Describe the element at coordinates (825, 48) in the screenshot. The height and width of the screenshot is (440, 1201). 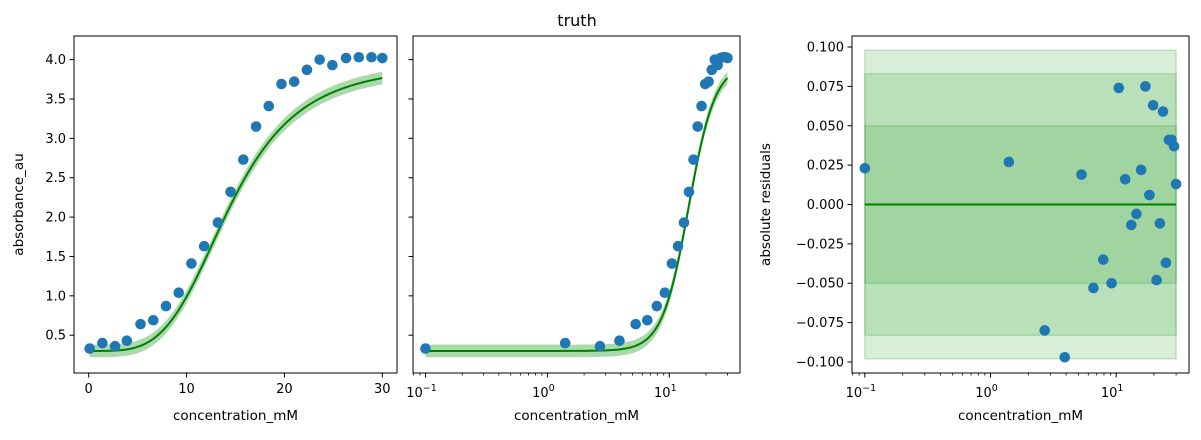
I see `y-tick-label: 0.100` at that location.